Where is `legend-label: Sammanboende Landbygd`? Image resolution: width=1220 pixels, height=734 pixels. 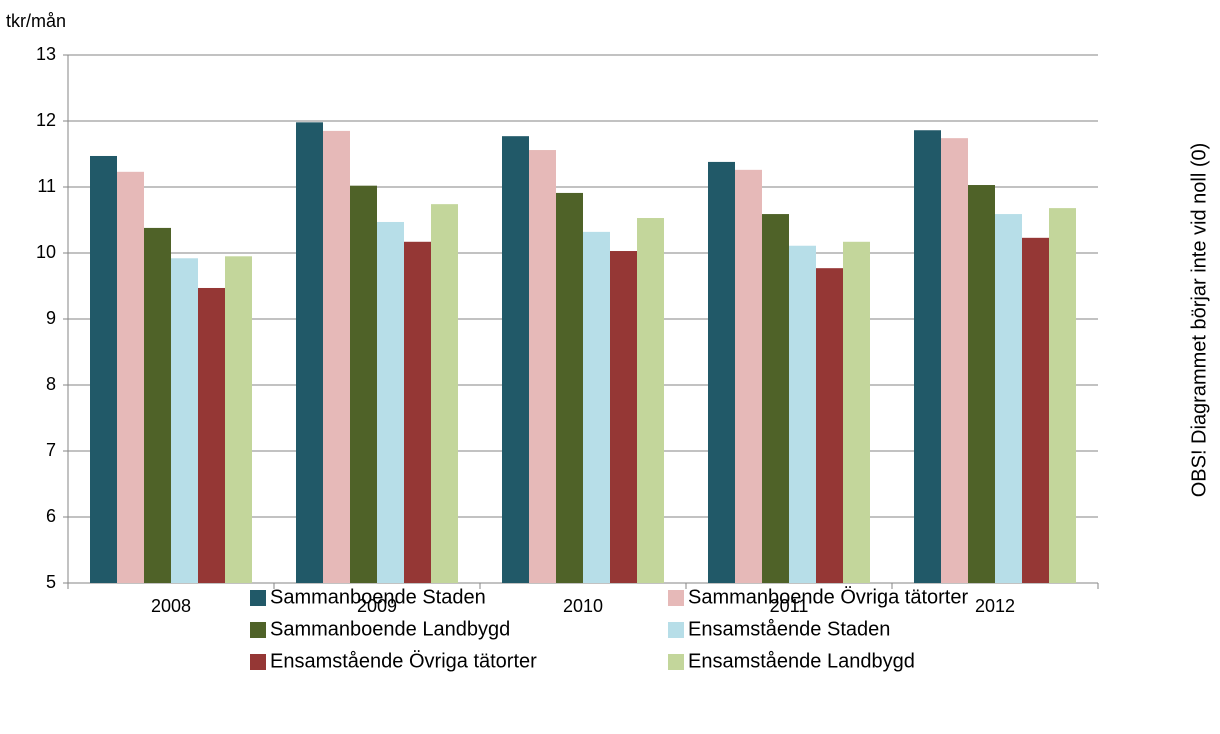 legend-label: Sammanboende Landbygd is located at coordinates (390, 629).